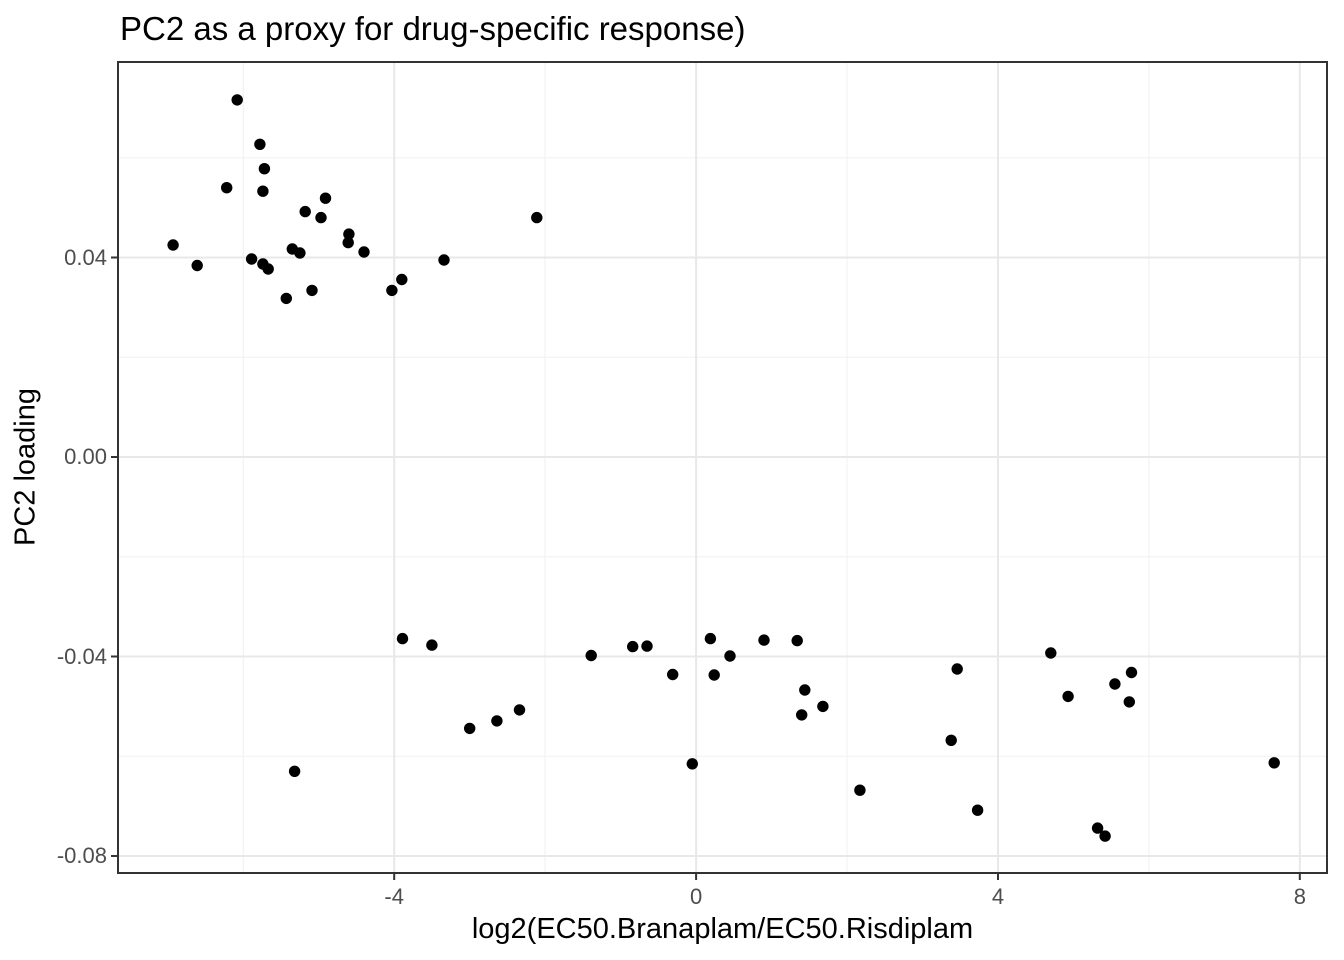  I want to click on y-tick-label: 0.04, so click(85, 257).